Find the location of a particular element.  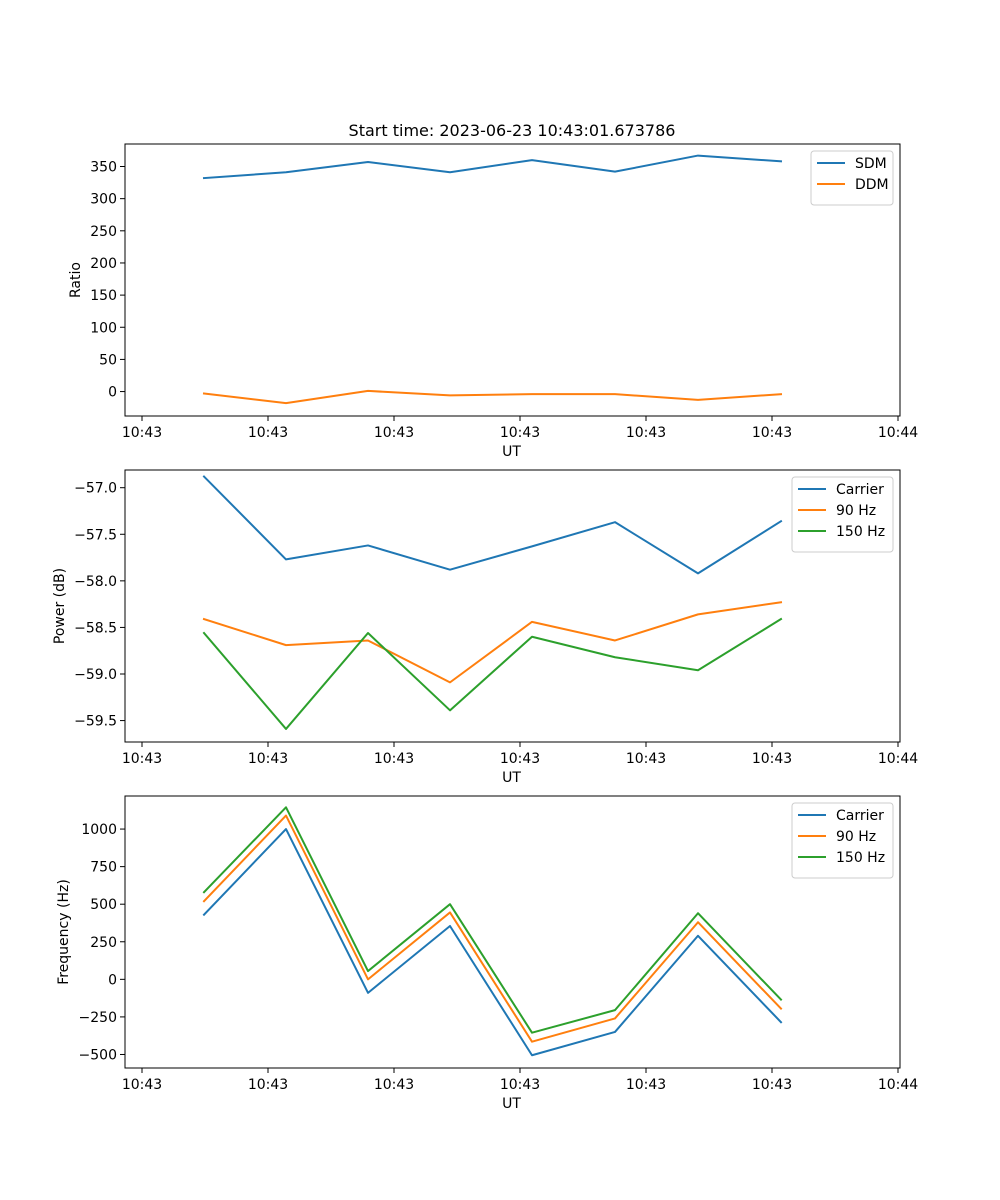

y-tick-label: 300 is located at coordinates (103, 200).